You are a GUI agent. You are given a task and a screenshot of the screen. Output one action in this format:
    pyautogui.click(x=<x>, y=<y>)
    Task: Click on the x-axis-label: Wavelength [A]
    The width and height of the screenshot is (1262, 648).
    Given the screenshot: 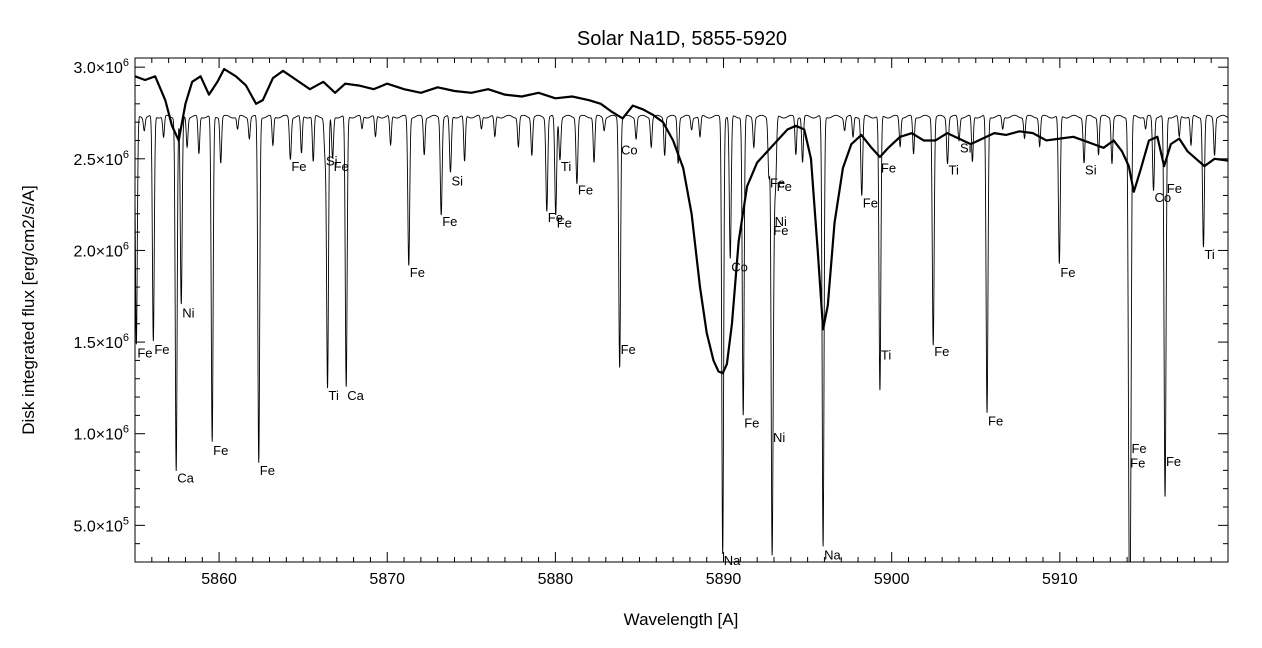 What is the action you would take?
    pyautogui.click(x=681, y=619)
    